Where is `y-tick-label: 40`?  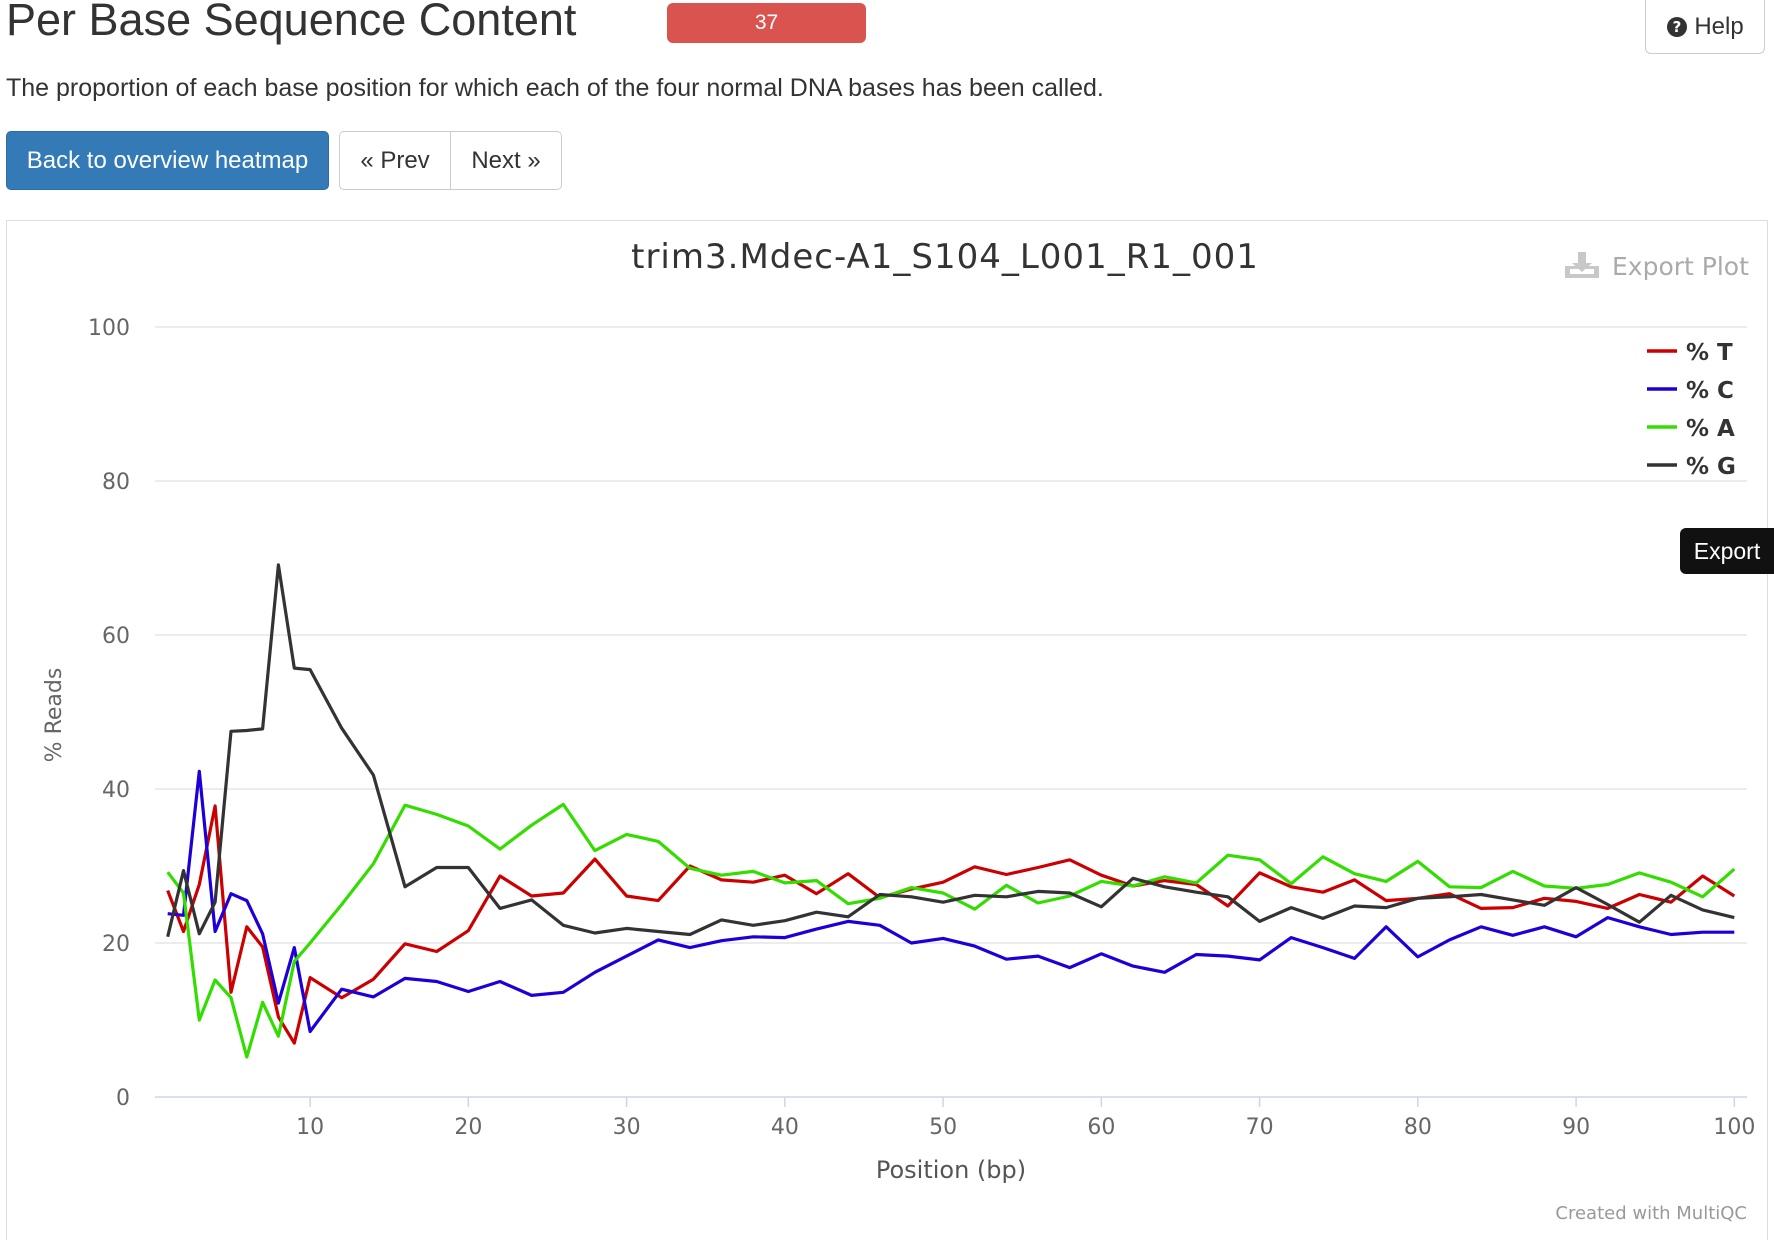
y-tick-label: 40 is located at coordinates (116, 790).